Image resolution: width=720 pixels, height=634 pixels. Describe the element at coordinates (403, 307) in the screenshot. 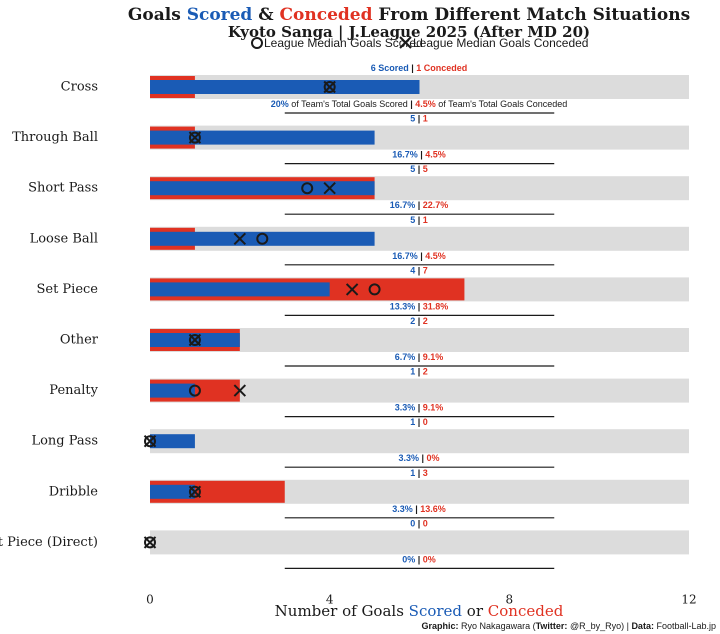

I see `percent-scored: 13.3%` at that location.